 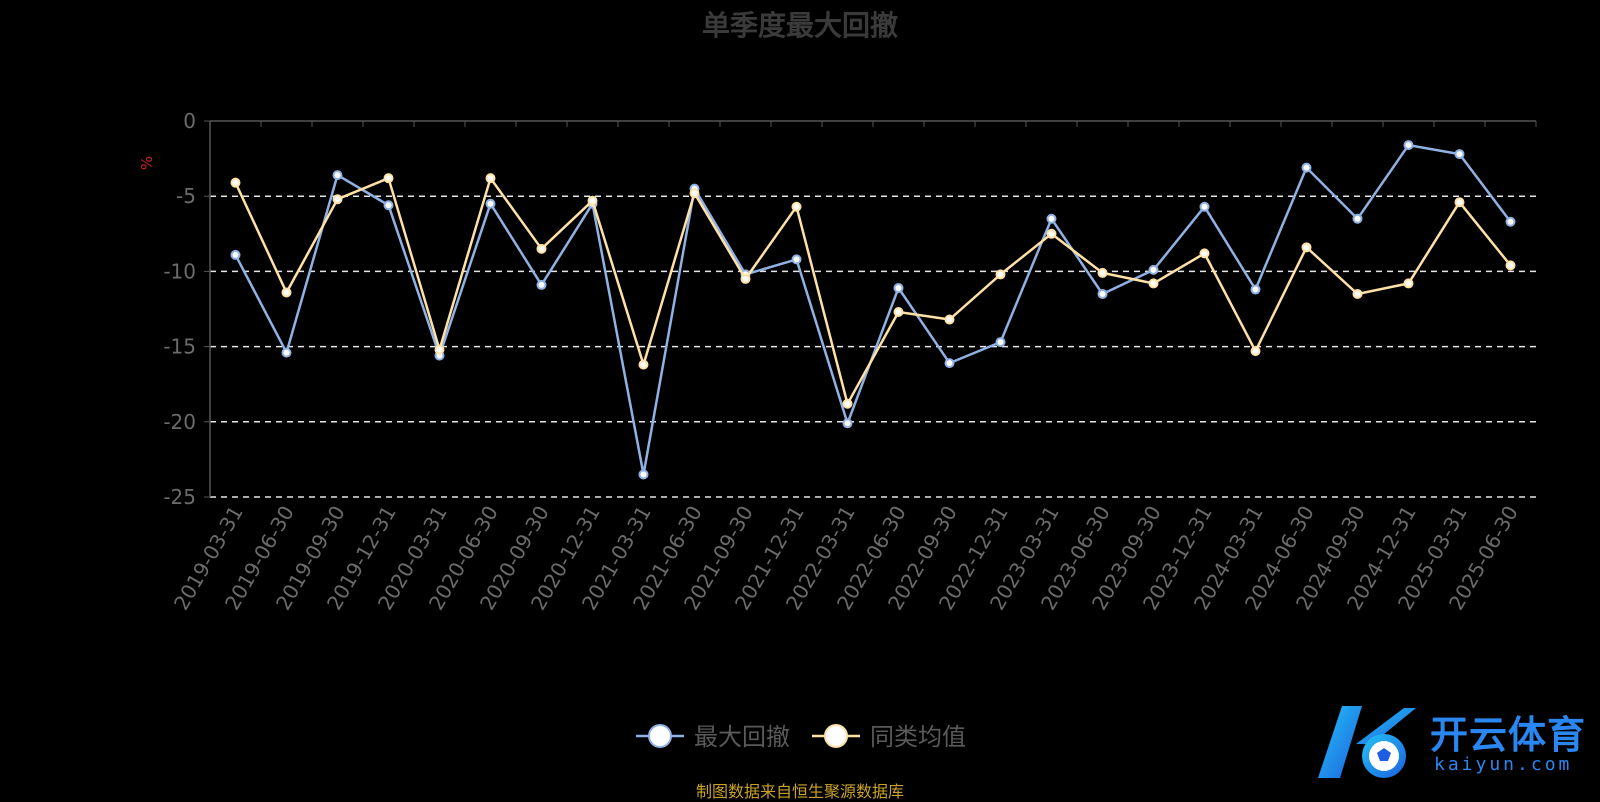 I want to click on y-axis-label: %, so click(x=147, y=163).